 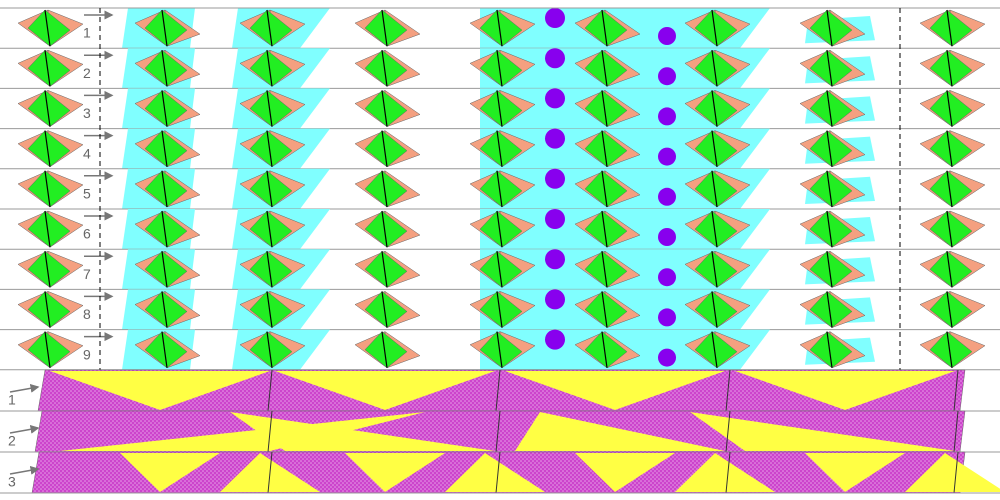 I want to click on row-label: 7, so click(x=87, y=274).